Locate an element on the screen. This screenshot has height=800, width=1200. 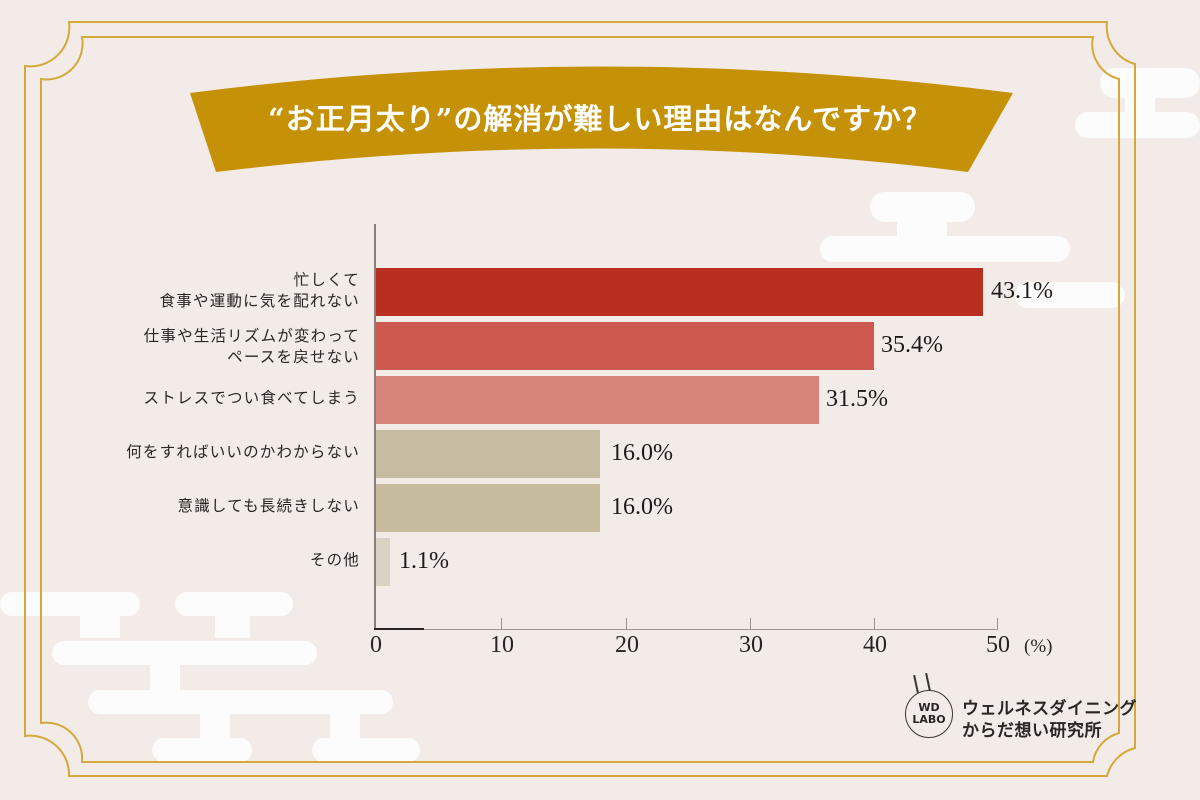
x-axis-origin-segment is located at coordinates (399, 629).